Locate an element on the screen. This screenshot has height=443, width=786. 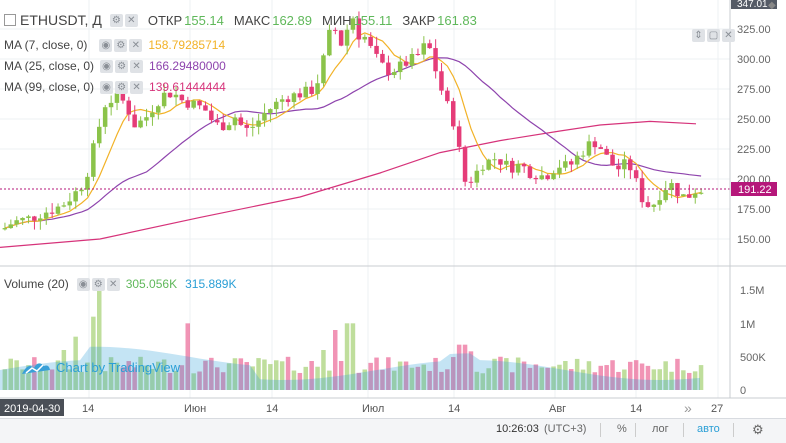
lock-icon: ◆ is located at coordinates (772, 5).